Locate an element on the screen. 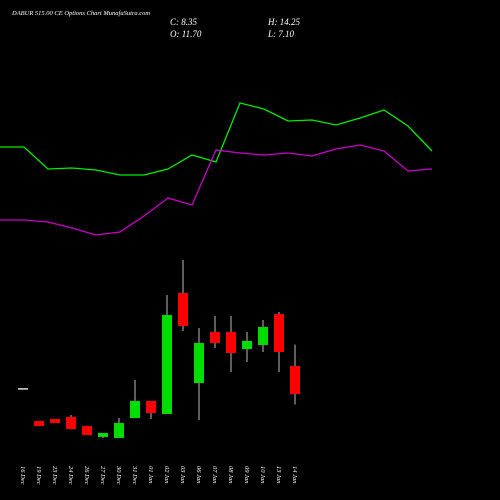 Image resolution: width=500 pixels, height=500 pixels. x-tick-label: 14 Jan is located at coordinates (294, 475).